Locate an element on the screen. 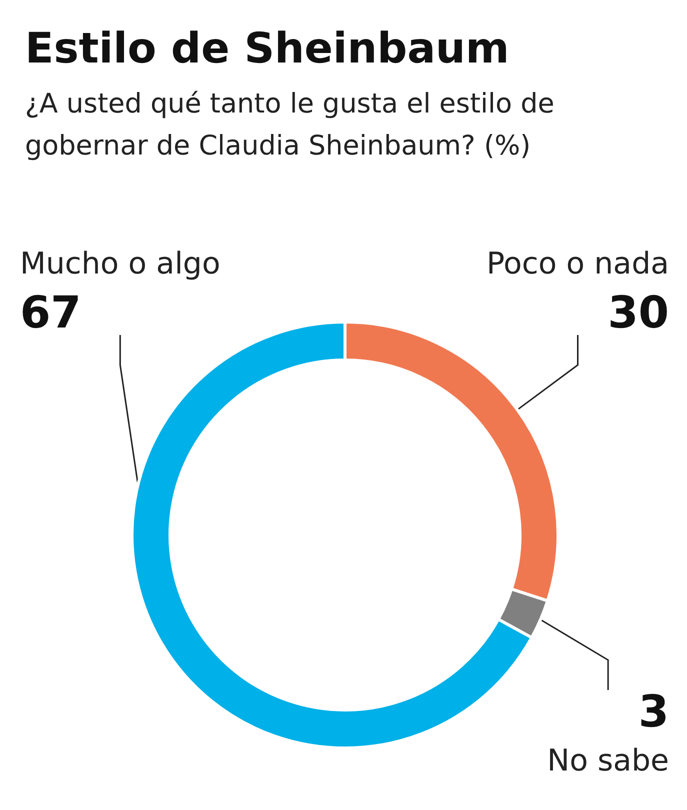 The image size is (687, 810). data-label: 30 is located at coordinates (638, 313).